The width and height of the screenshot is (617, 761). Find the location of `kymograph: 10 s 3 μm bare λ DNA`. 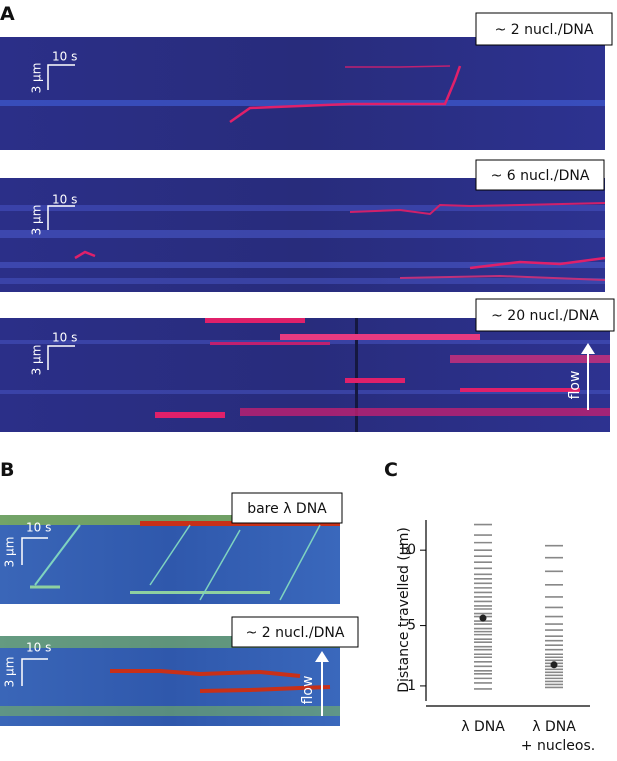

kymograph: 10 s 3 μm bare λ DNA is located at coordinates (171, 548).